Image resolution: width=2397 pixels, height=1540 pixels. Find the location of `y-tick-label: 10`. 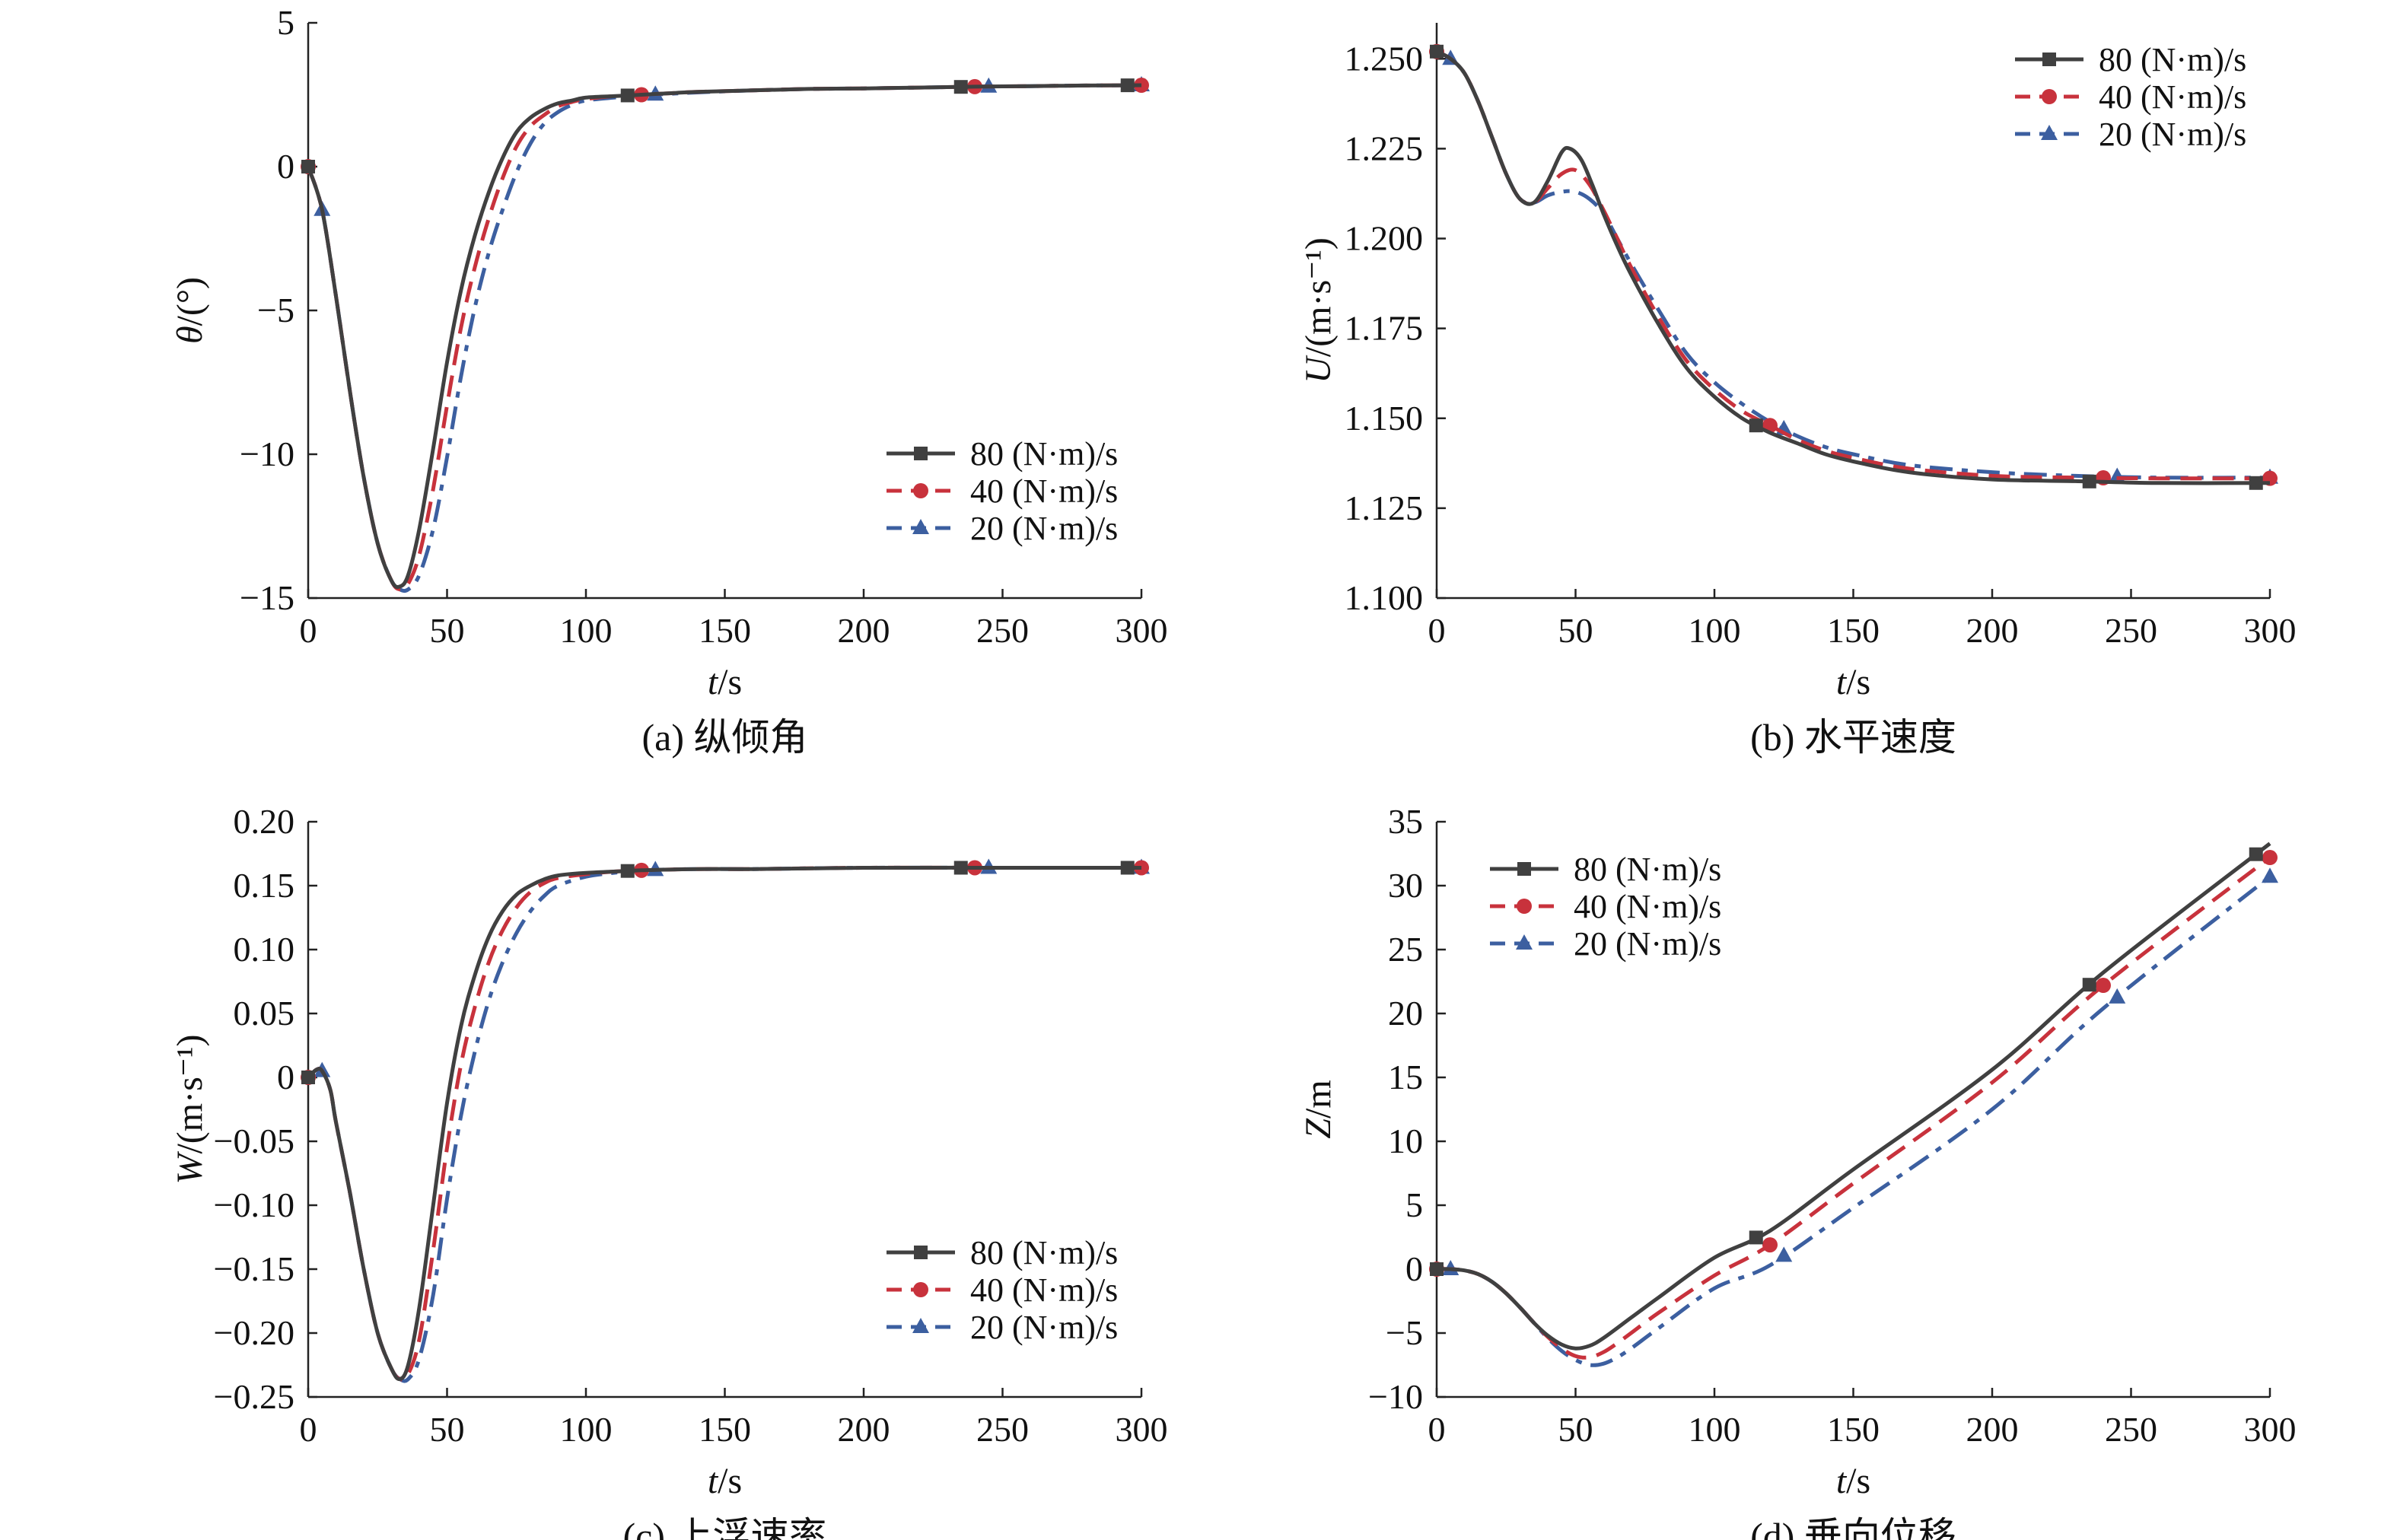

y-tick-label: 10 is located at coordinates (1405, 1141).